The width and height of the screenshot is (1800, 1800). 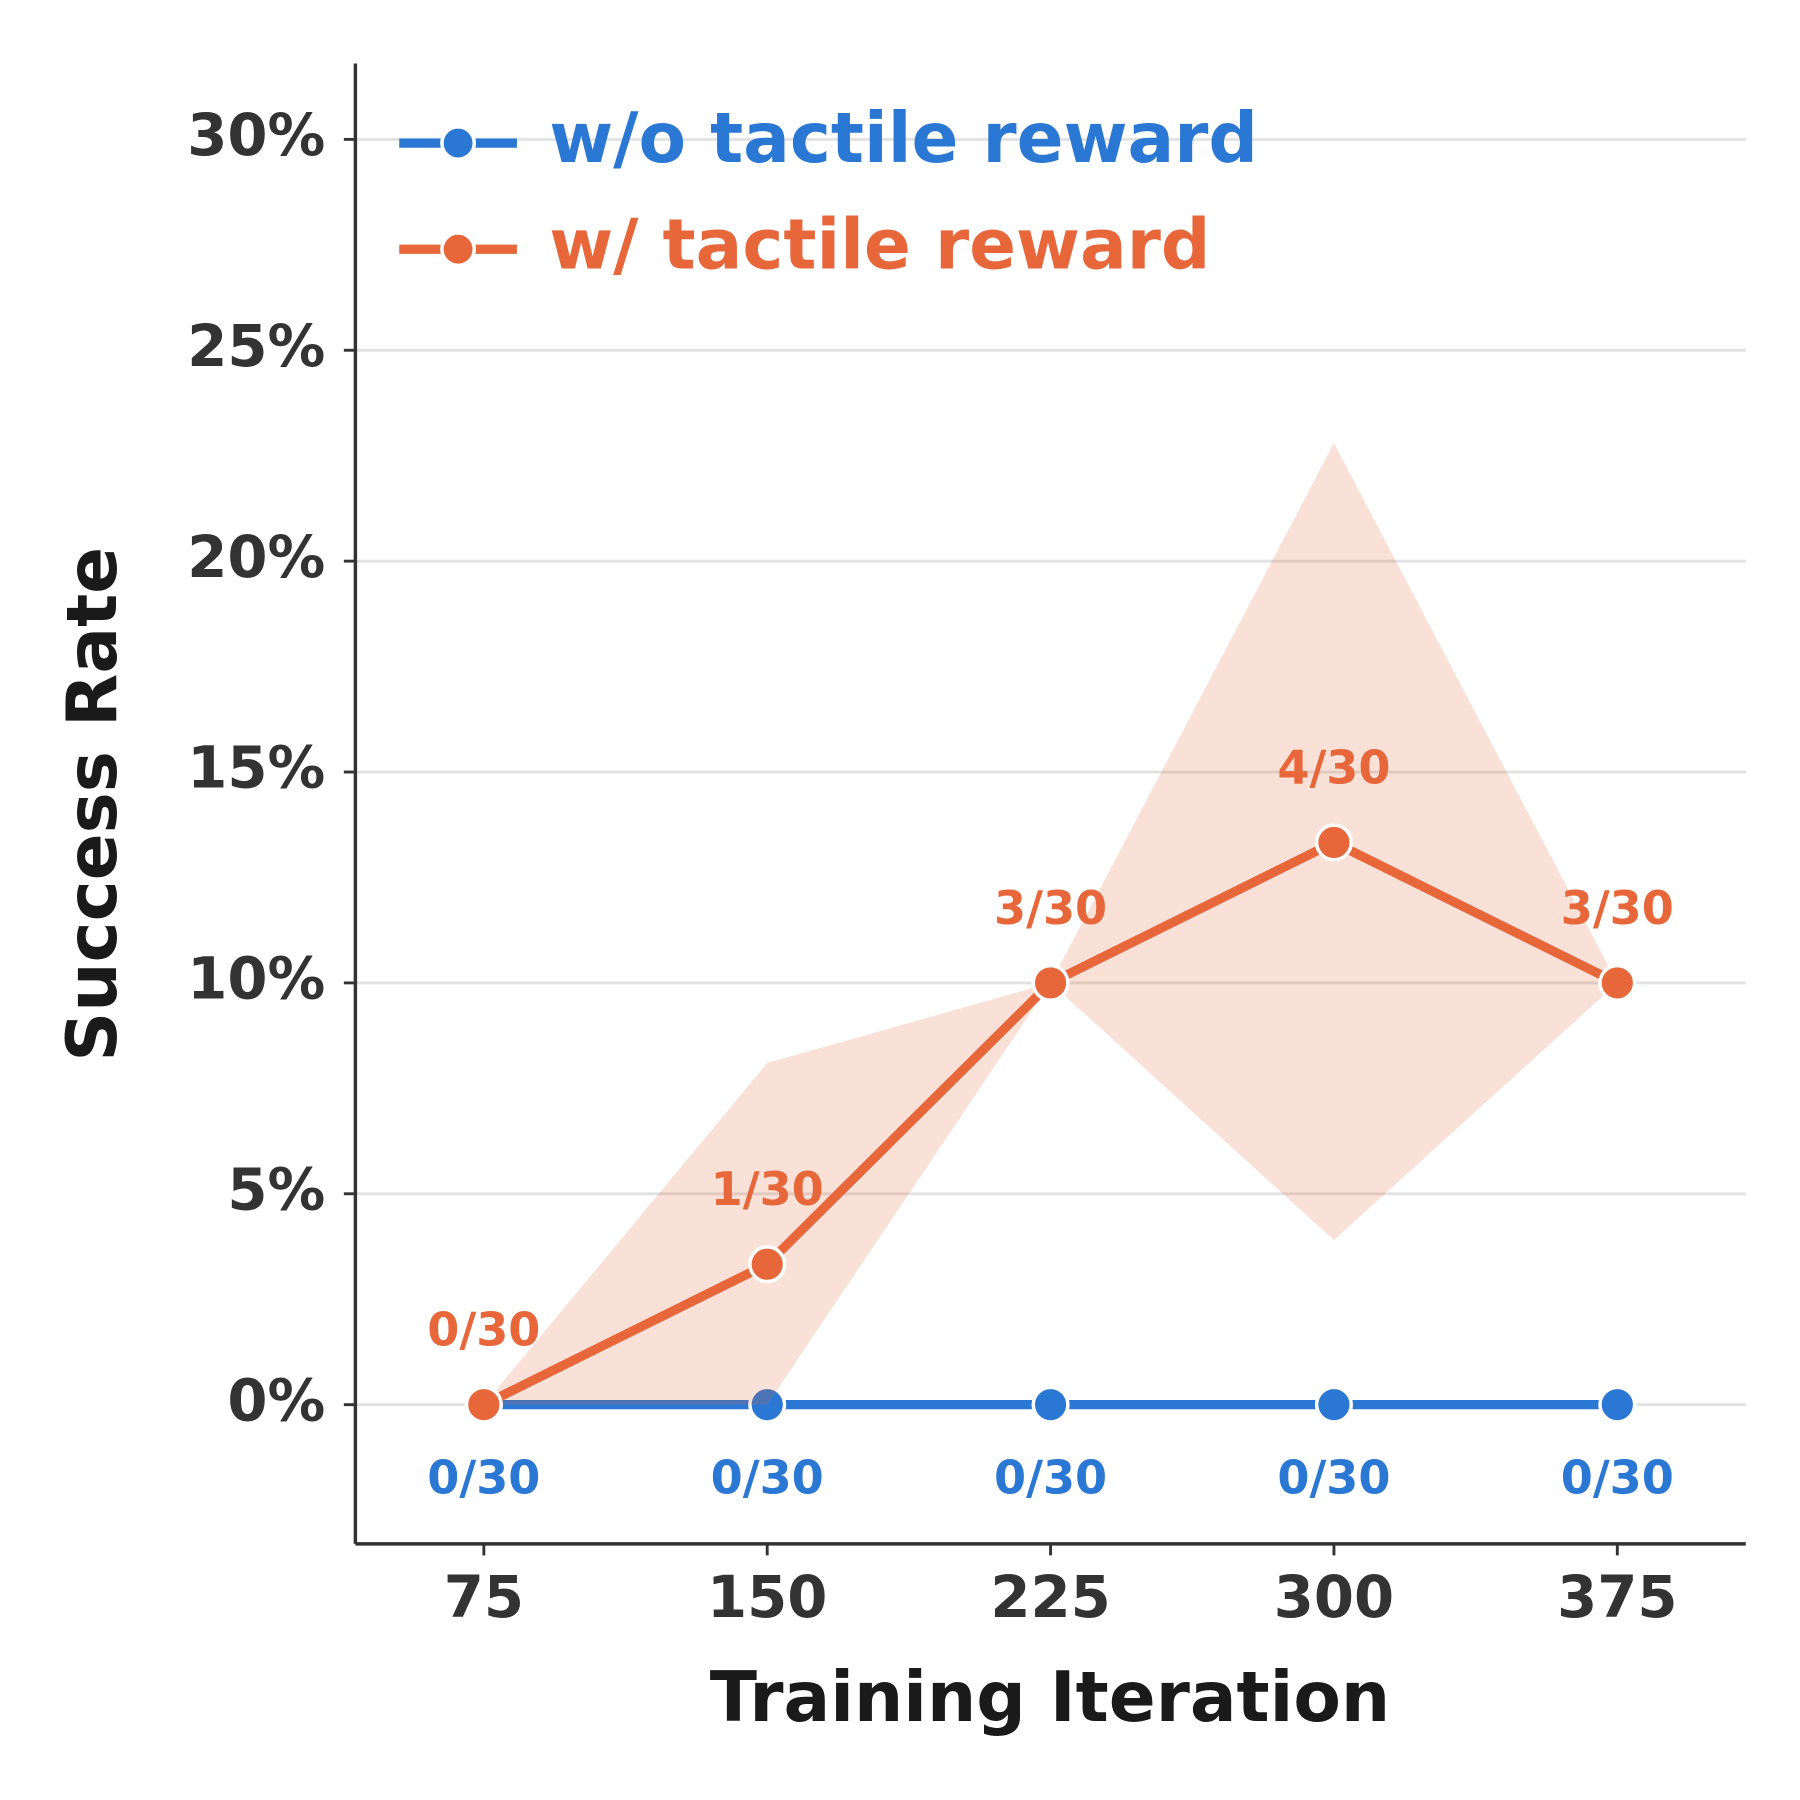 I want to click on x-tick-label: 75, so click(x=484, y=1597).